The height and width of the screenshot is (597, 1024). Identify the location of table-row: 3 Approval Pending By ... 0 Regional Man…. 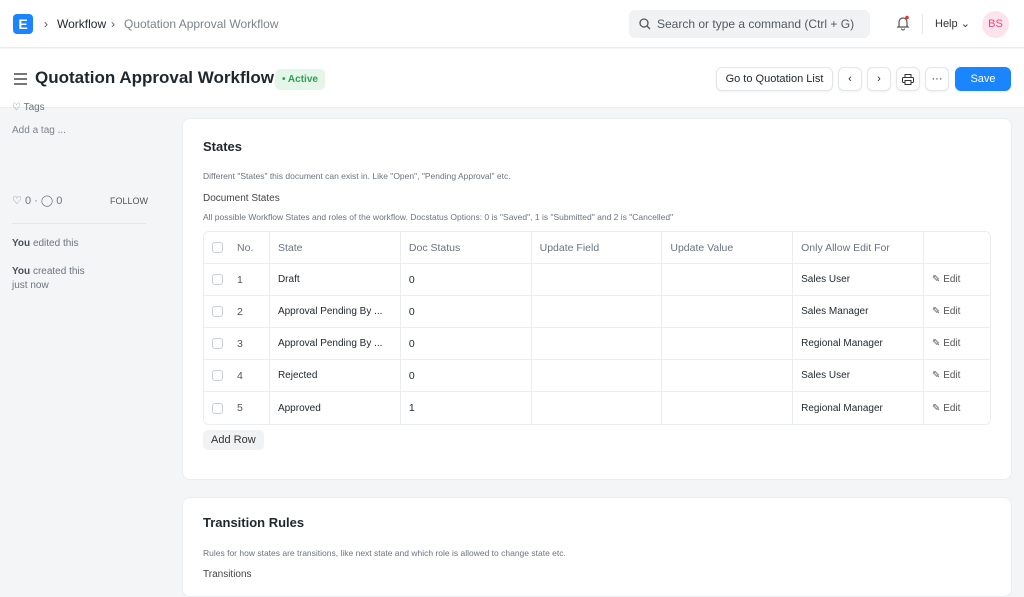
(597, 344).